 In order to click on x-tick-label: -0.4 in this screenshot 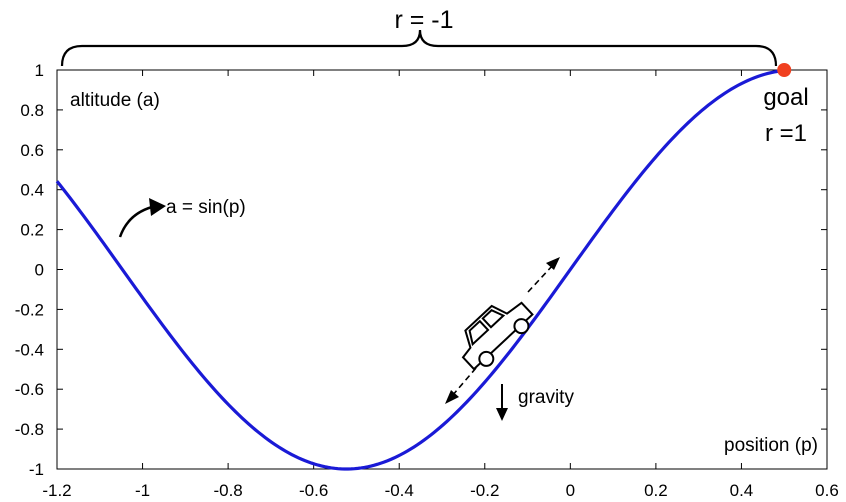, I will do `click(399, 490)`.